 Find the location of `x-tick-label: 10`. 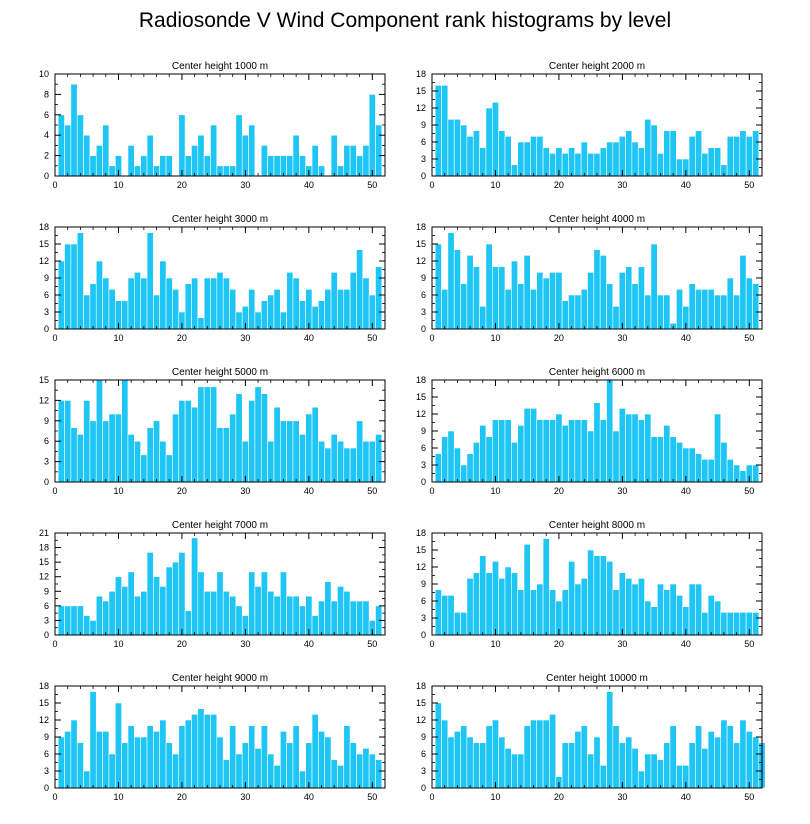

x-tick-label: 10 is located at coordinates (118, 644).